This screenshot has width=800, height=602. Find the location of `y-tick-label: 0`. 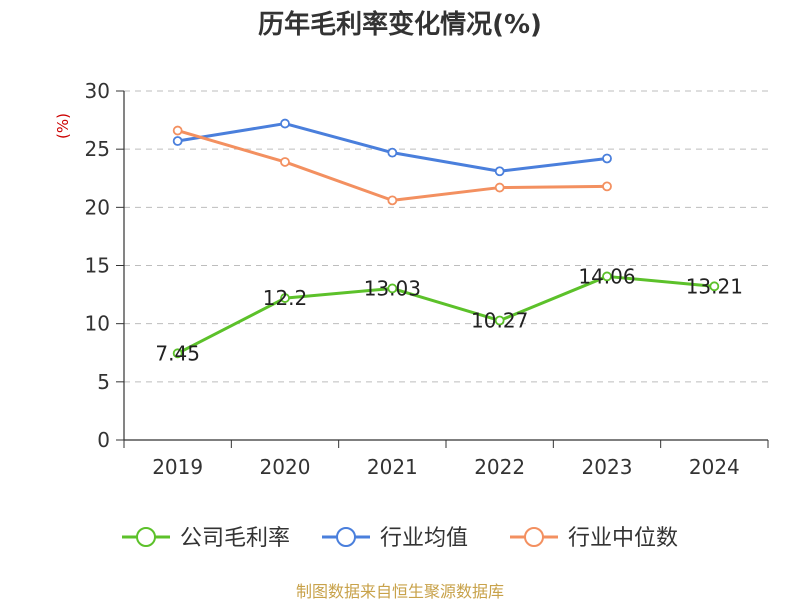

y-tick-label: 0 is located at coordinates (103, 440).